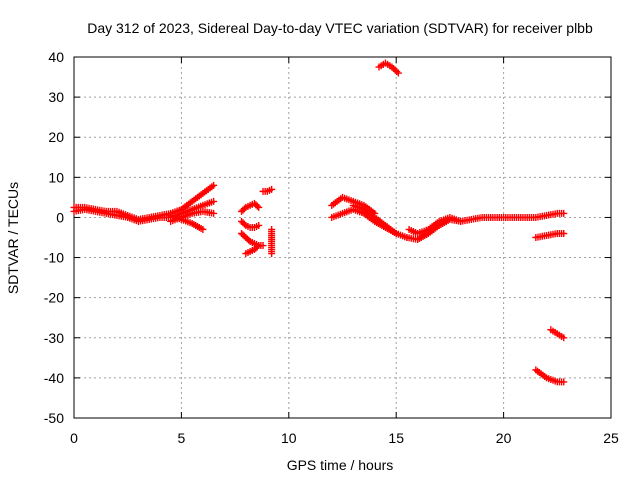  I want to click on y-tick-label: 20, so click(56, 137).